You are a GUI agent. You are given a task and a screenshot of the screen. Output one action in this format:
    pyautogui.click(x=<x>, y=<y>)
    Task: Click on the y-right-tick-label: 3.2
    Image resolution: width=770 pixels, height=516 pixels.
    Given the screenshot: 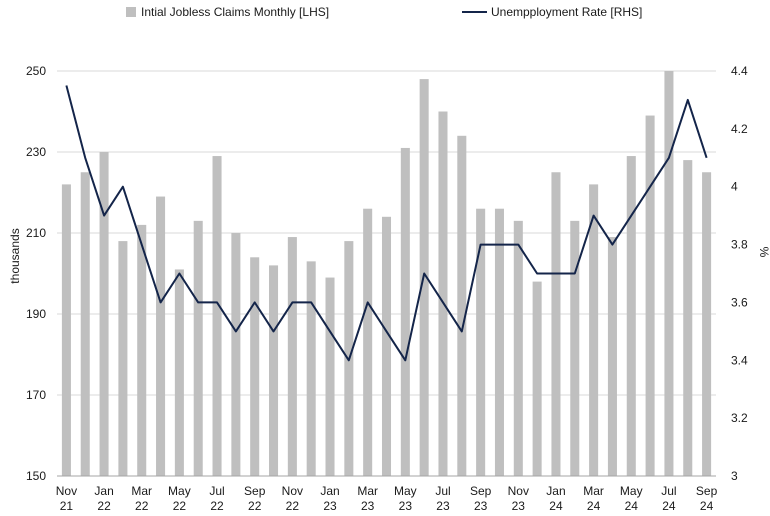 What is the action you would take?
    pyautogui.click(x=739, y=418)
    